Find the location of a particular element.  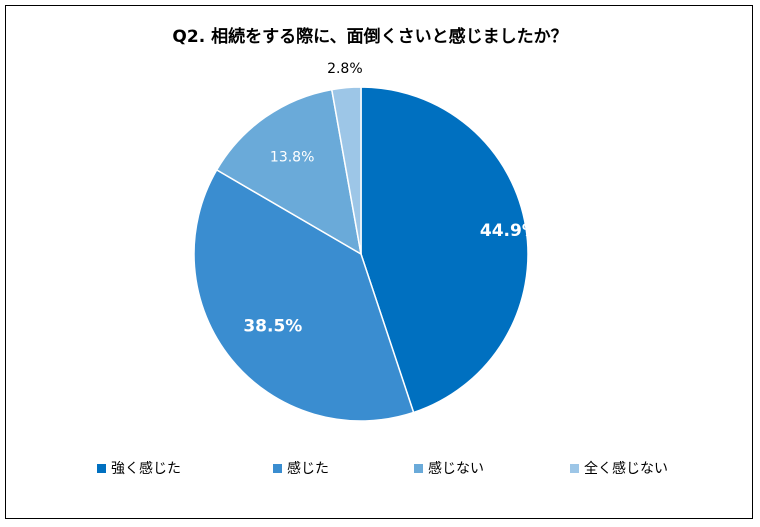

label-not-felt: 13.8% is located at coordinates (292, 157).